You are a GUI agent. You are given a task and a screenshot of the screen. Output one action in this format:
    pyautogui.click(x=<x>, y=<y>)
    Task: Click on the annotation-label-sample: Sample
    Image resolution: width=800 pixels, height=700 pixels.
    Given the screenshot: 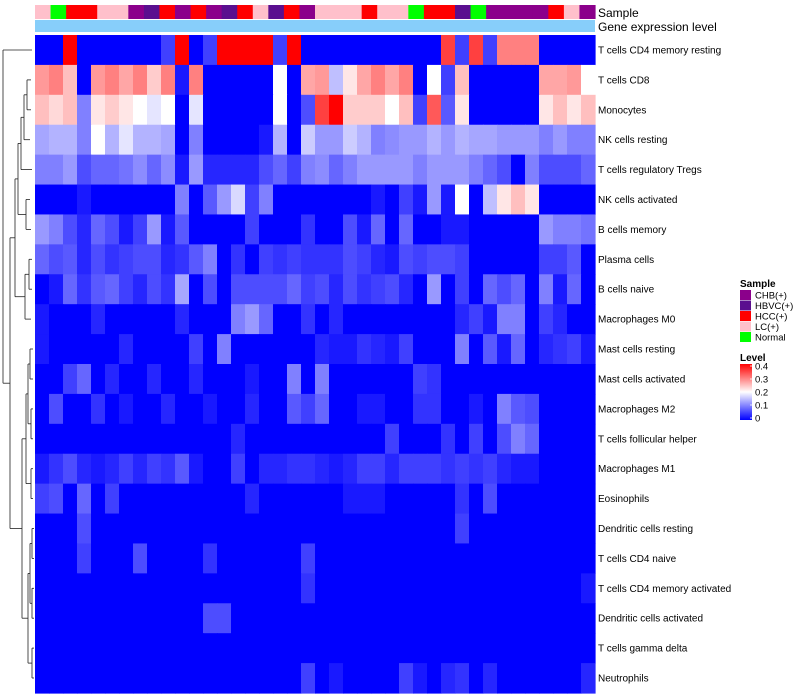 What is the action you would take?
    pyautogui.click(x=618, y=13)
    